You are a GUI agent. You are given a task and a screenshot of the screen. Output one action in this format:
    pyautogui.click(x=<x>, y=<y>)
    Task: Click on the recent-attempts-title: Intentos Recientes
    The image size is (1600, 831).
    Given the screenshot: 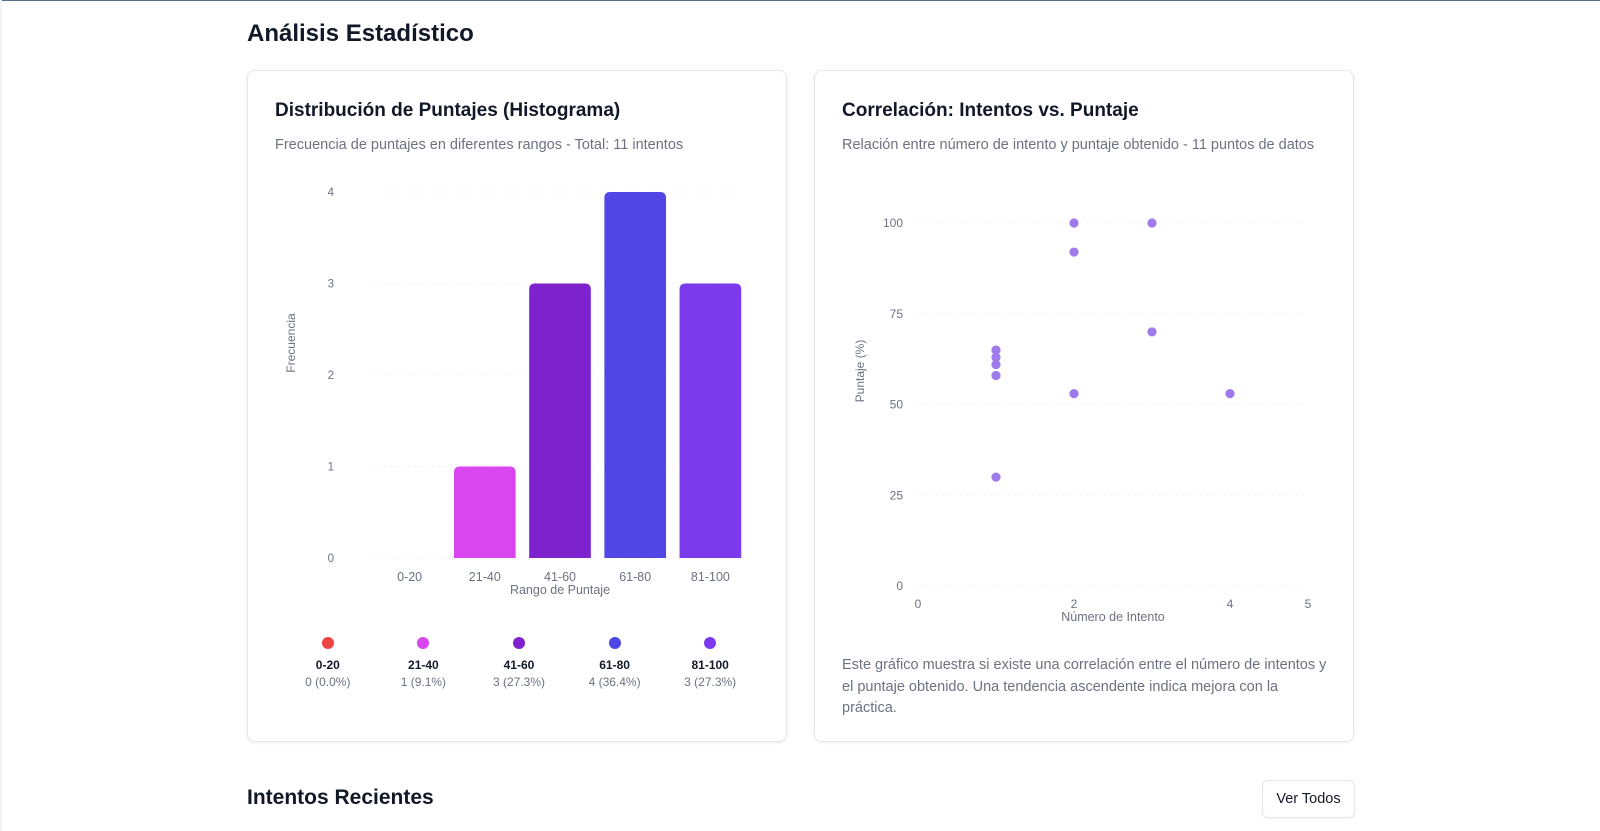 What is the action you would take?
    pyautogui.click(x=340, y=797)
    